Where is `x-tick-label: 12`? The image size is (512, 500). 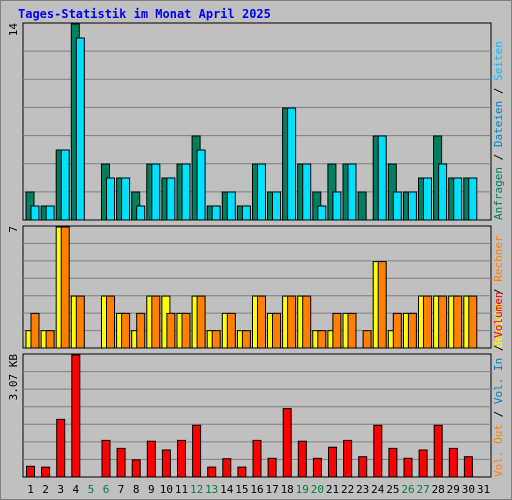 x-tick-label: 12 is located at coordinates (196, 489).